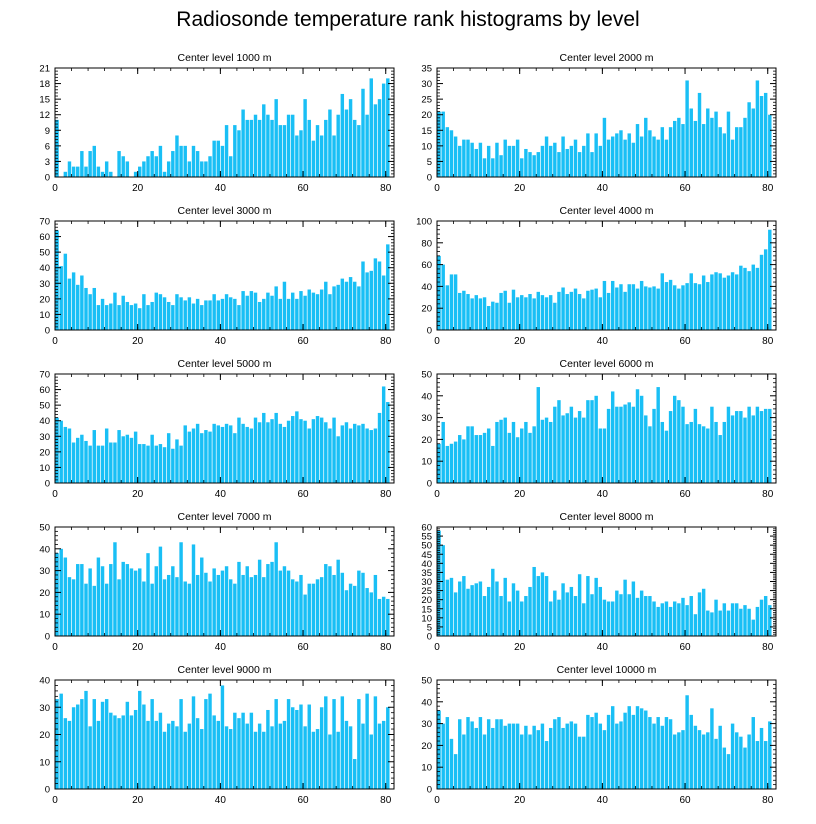 The image size is (816, 824). Describe the element at coordinates (426, 375) in the screenshot. I see `y-tick-label: 50` at that location.